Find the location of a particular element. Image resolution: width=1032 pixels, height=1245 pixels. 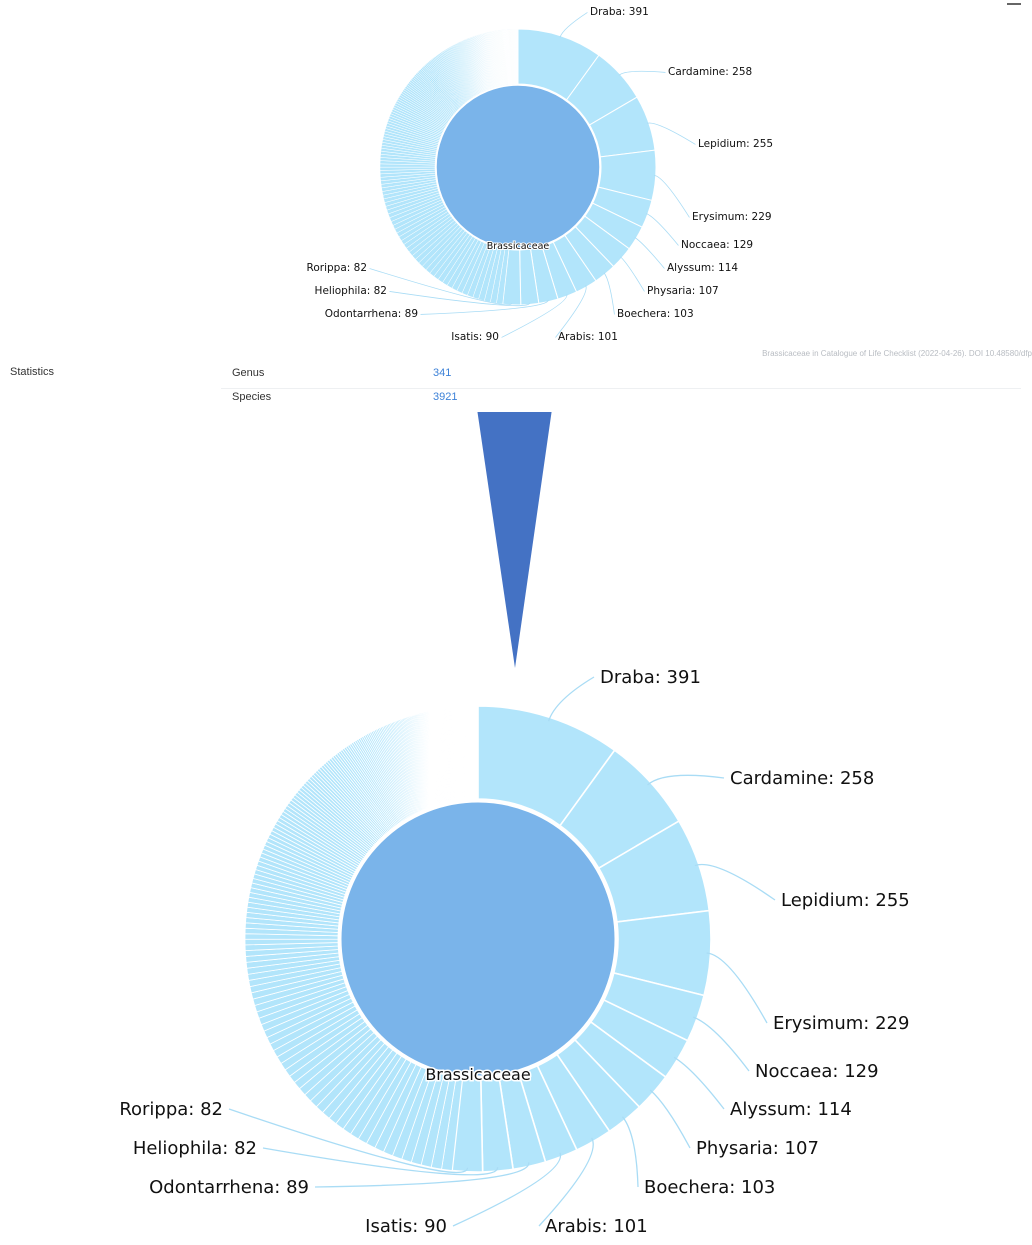

outer-ring is located at coordinates (518, 167).